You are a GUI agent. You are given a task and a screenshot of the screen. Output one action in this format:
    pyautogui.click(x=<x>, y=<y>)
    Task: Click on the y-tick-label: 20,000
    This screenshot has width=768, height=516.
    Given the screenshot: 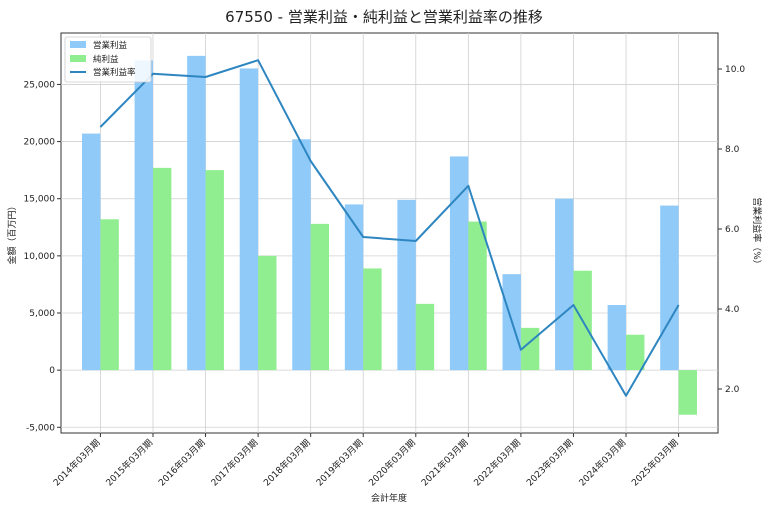 What is the action you would take?
    pyautogui.click(x=40, y=143)
    